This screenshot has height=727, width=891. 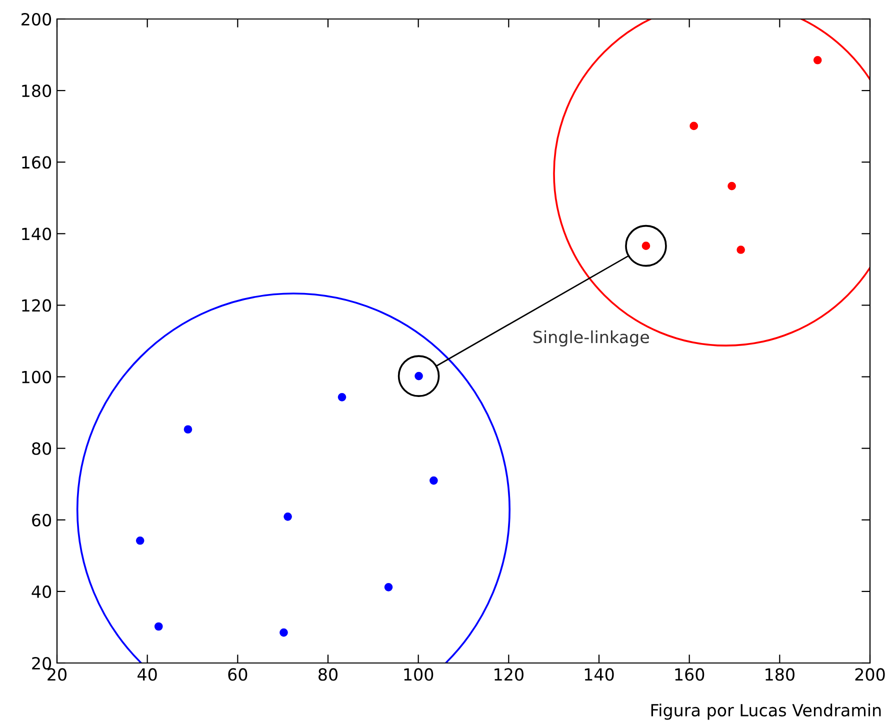 I want to click on annotation: Single-linkage, so click(x=591, y=338).